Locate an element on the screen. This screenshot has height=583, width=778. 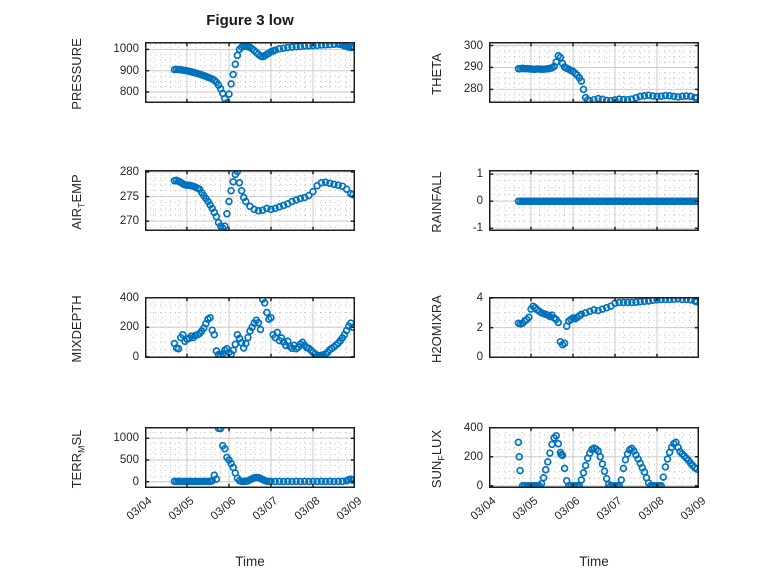
y-tick-label: 1 is located at coordinates (479, 174).